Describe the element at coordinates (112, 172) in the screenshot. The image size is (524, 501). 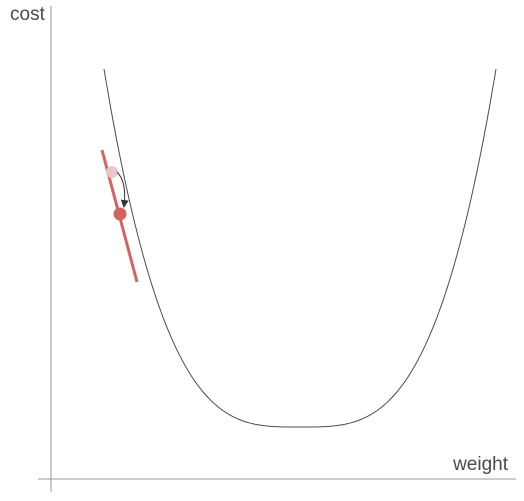
I see `previous-point` at that location.